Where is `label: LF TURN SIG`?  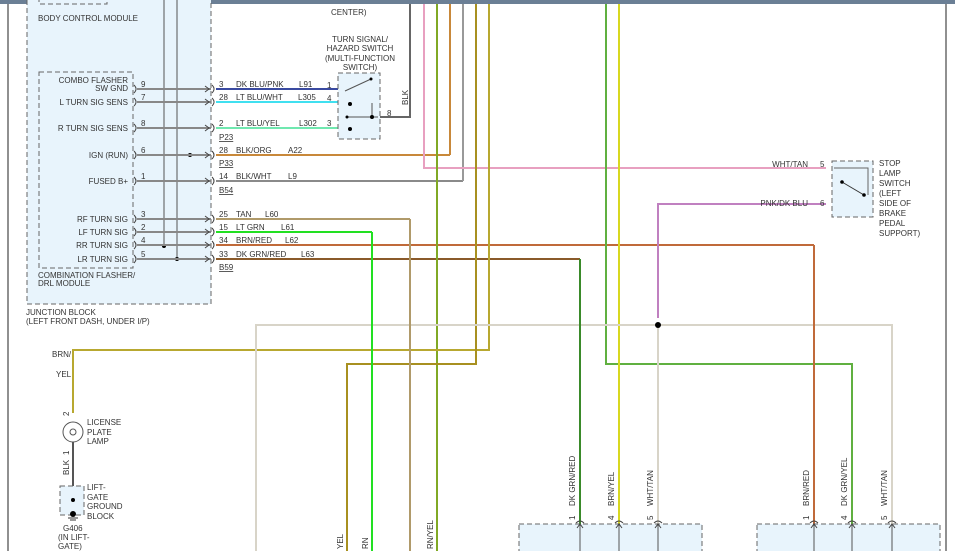
label: LF TURN SIG is located at coordinates (103, 232).